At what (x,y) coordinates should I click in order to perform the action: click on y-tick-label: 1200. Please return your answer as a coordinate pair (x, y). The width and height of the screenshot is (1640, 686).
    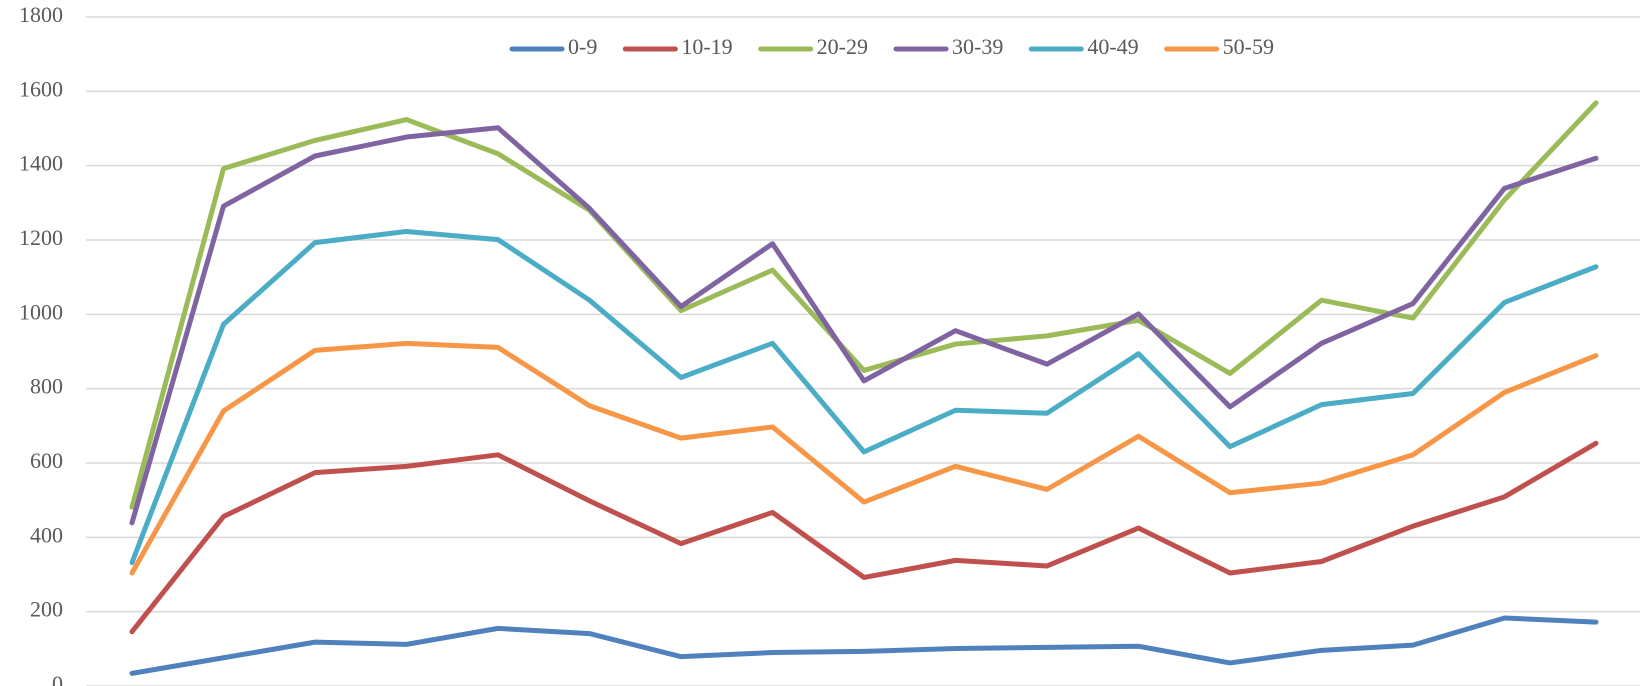
    Looking at the image, I should click on (41, 237).